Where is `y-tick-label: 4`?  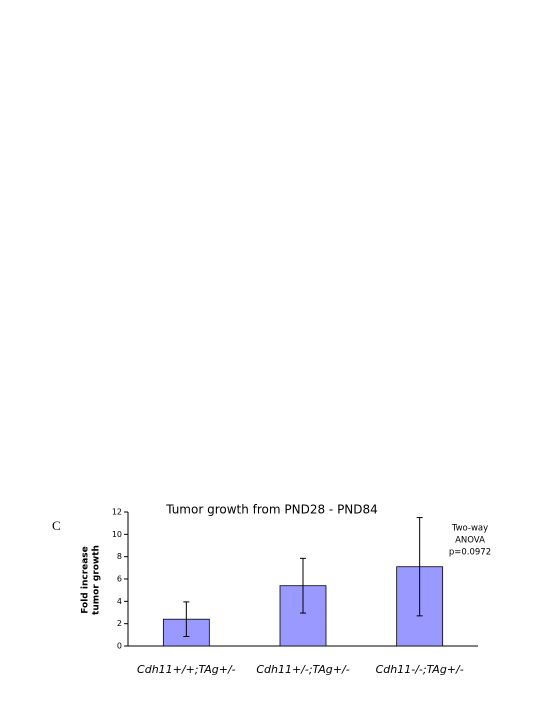
y-tick-label: 4 is located at coordinates (119, 601).